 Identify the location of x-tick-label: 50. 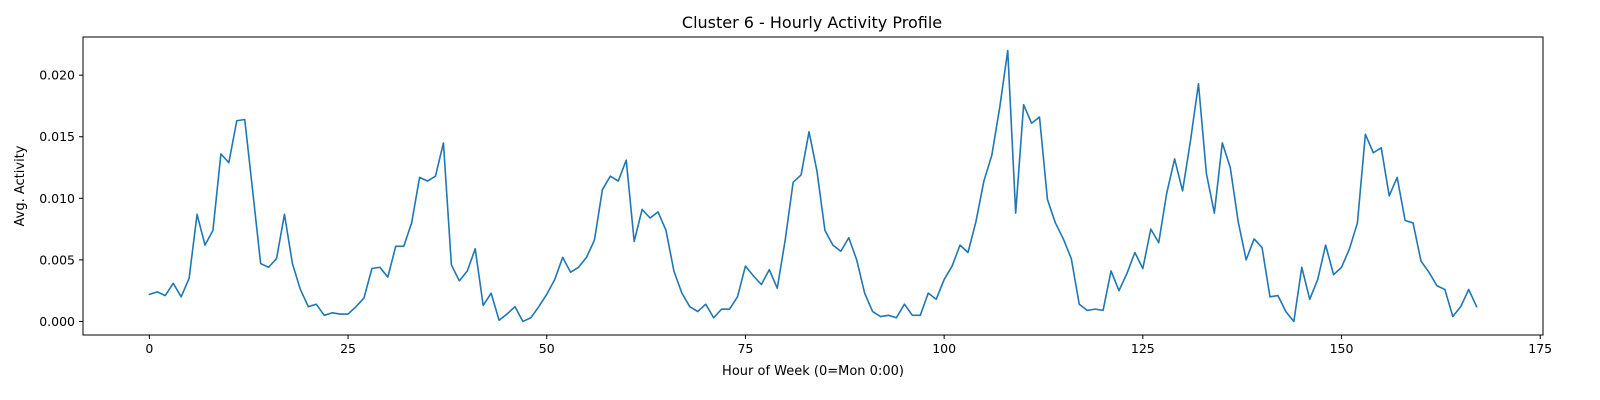
(547, 348).